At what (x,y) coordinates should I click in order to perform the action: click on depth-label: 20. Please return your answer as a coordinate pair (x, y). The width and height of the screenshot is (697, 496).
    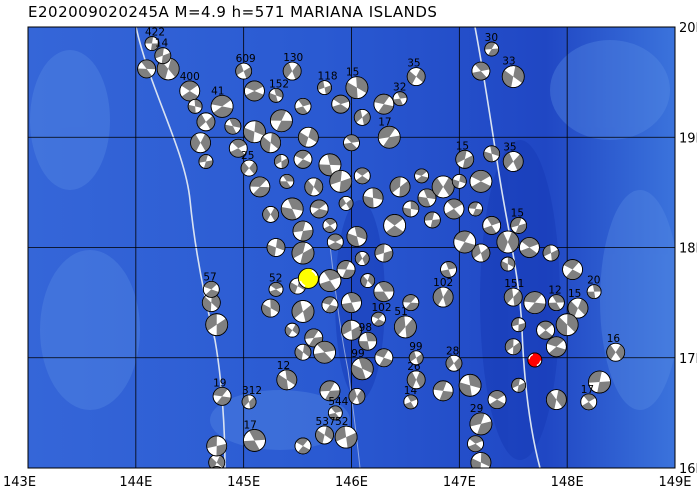
    Looking at the image, I should click on (593, 281).